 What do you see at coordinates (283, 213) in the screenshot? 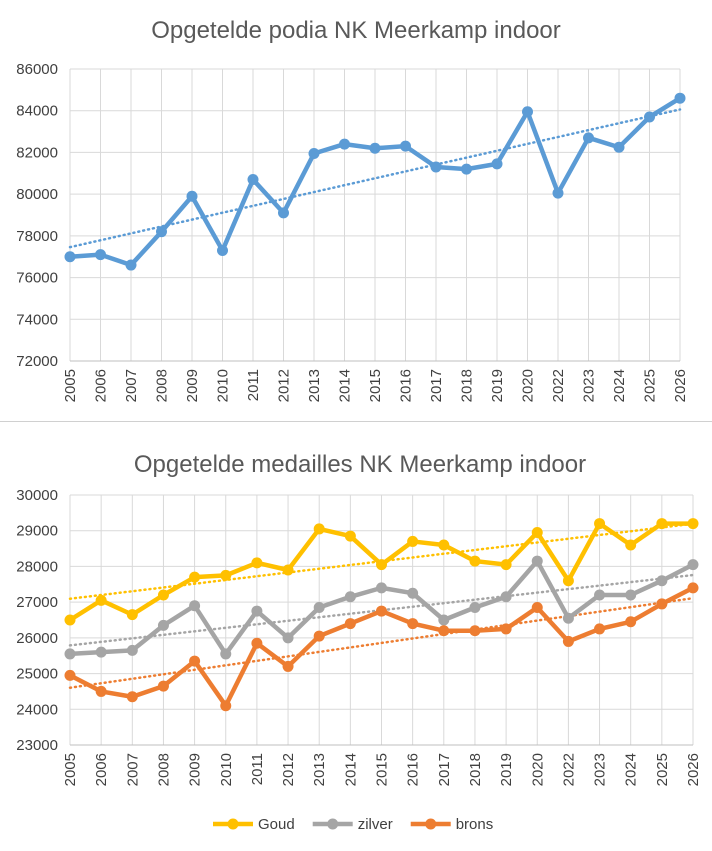
I see `podia-series-opgetelde-podia-point-2012` at bounding box center [283, 213].